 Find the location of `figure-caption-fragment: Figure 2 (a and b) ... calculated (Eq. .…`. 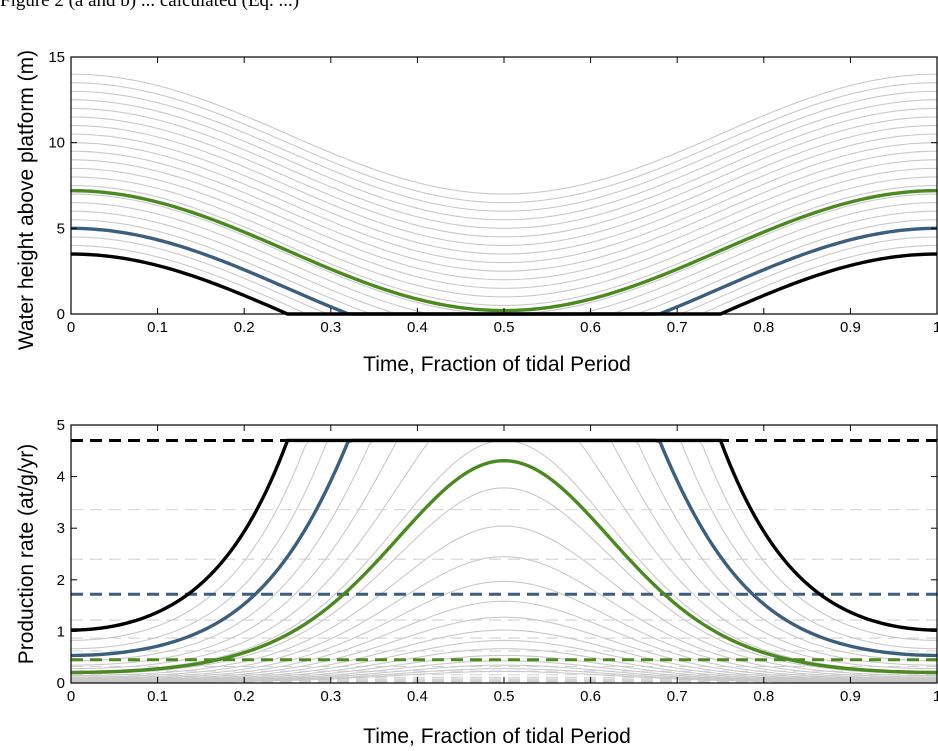

figure-caption-fragment: Figure 2 (a and b) ... calculated (Eq. .… is located at coordinates (150, 5).